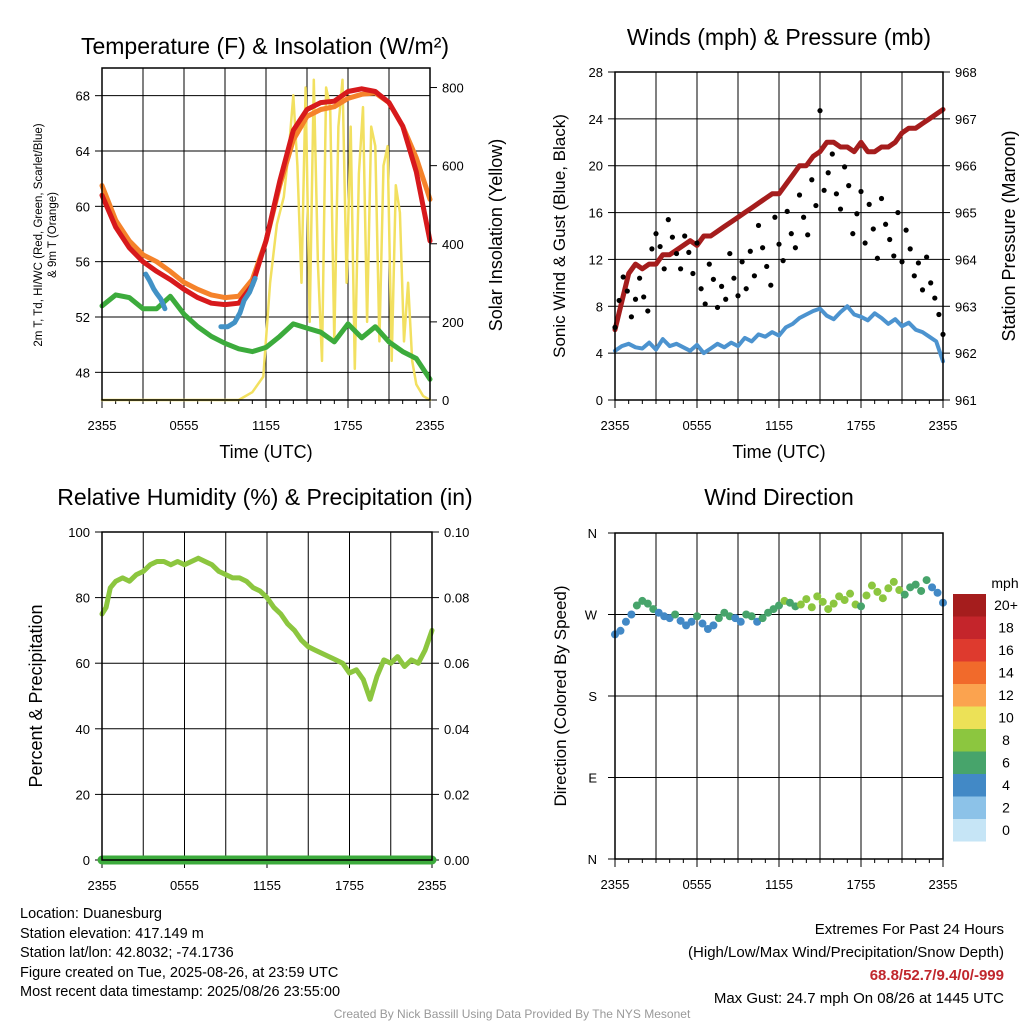 This screenshot has height=1024, width=1024. What do you see at coordinates (858, 998) in the screenshot?
I see `max-gust-text: Max Gust: 24.7 mph On 08/26 at 1445 UTC` at bounding box center [858, 998].